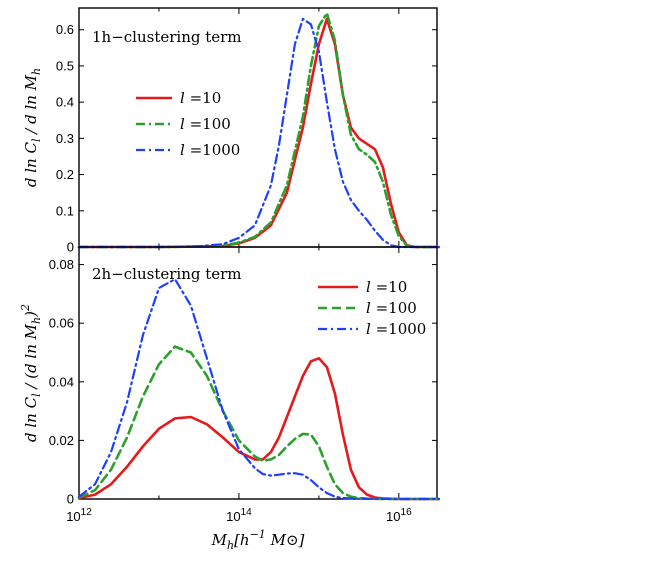 The height and width of the screenshot is (561, 654). Describe the element at coordinates (65, 29) in the screenshot. I see `y-tick-label: 0.6` at that location.